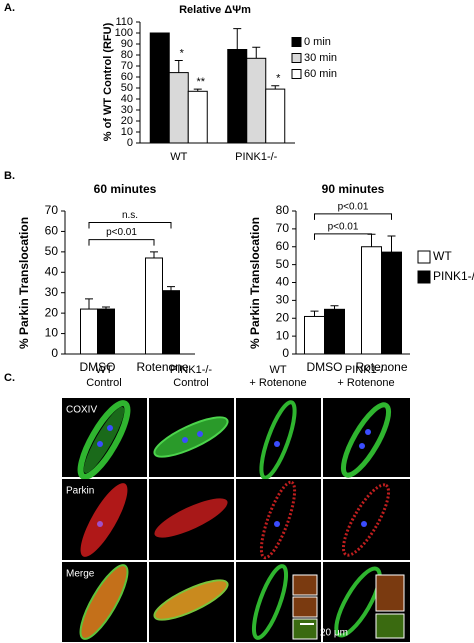 The width and height of the screenshot is (474, 643). Describe the element at coordinates (453, 276) in the screenshot. I see `legend-label: PINK1-/-` at that location.